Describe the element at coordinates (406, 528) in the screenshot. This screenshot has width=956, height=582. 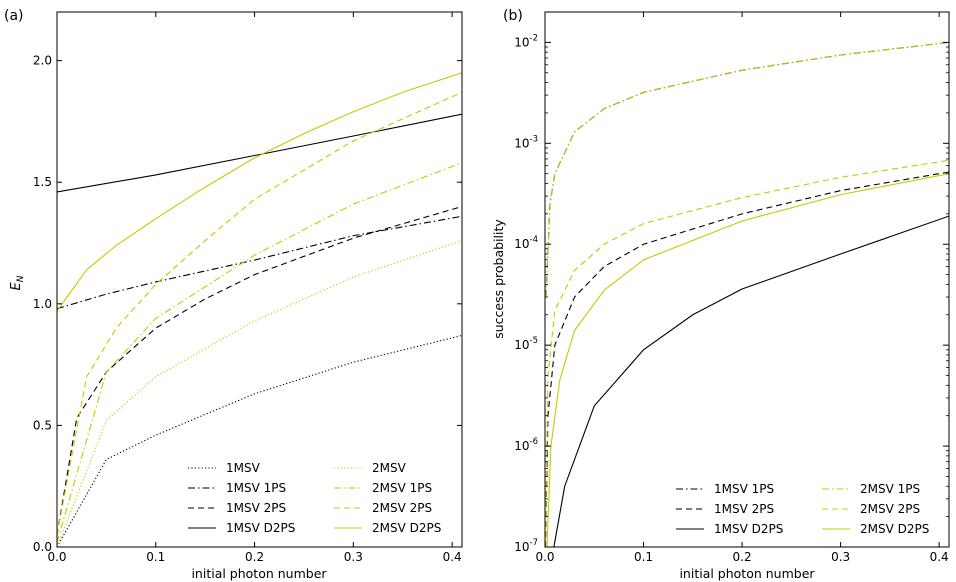
I see `a-legend-label: 2MSV D2PS` at that location.